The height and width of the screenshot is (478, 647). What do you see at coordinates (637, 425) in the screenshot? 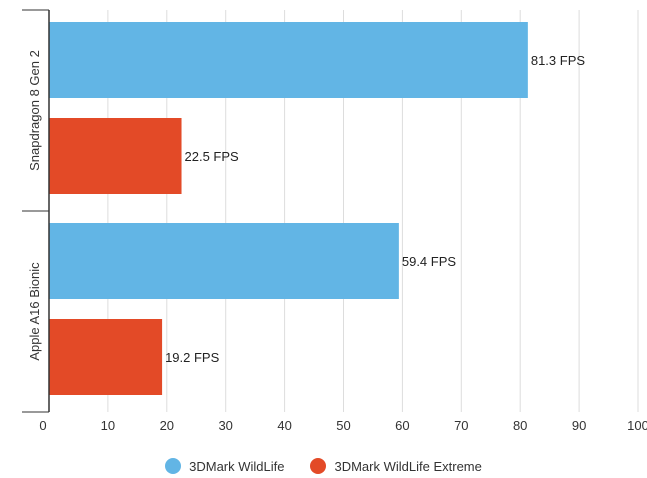
I see `x-tick-label: 100` at bounding box center [637, 425].